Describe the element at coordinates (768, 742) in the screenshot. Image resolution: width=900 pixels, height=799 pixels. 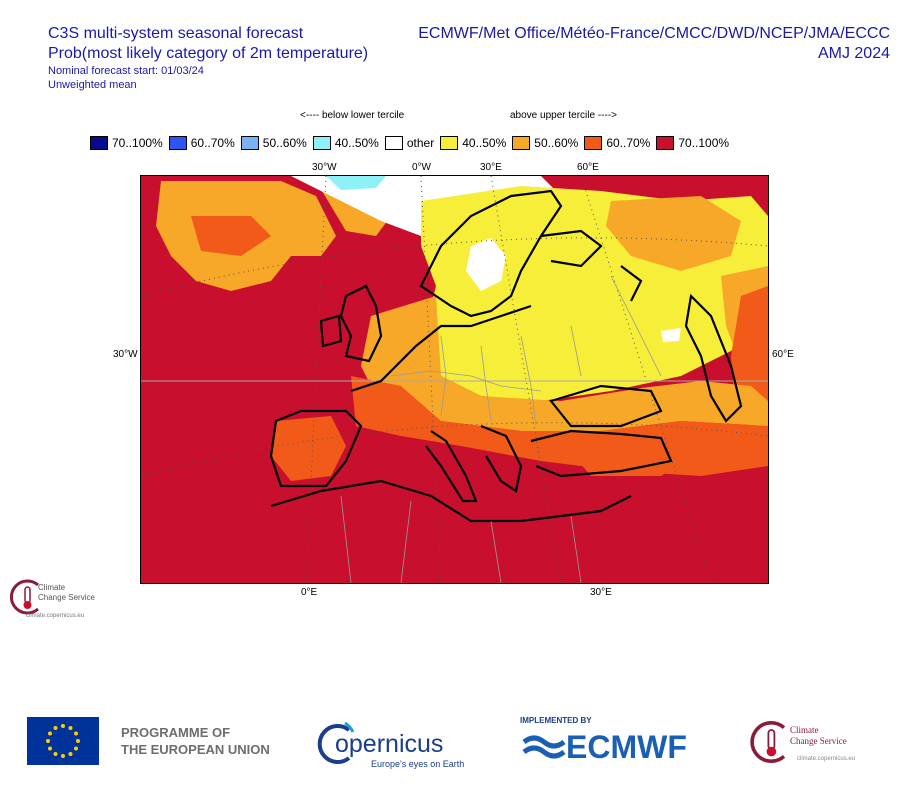
I see `c3s-thermometer-icon-large` at that location.